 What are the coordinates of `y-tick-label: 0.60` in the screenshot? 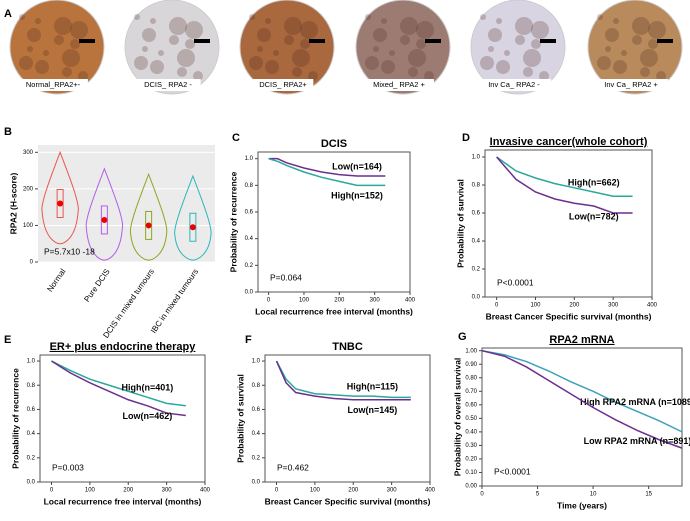 It's located at (471, 405).